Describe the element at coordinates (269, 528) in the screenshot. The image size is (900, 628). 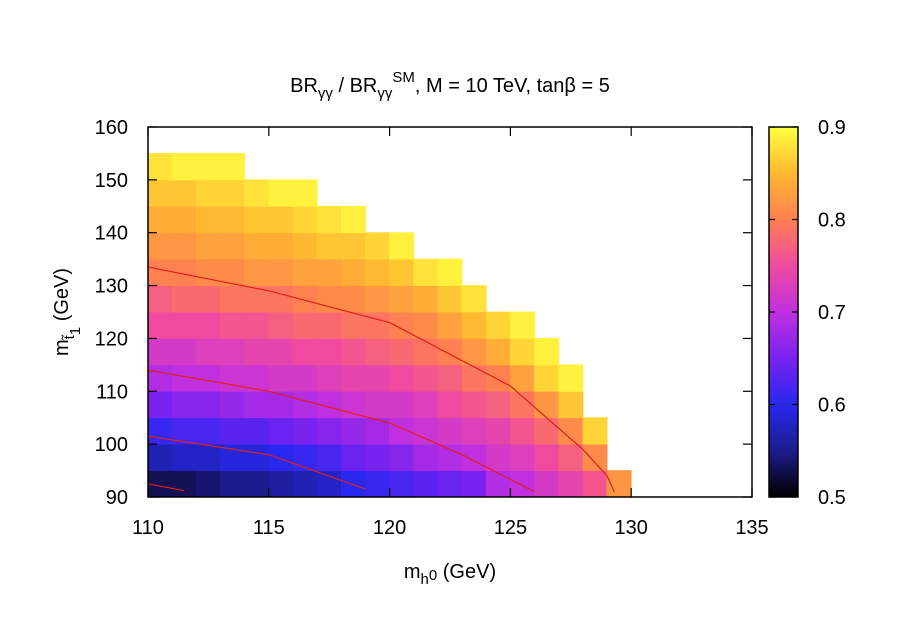
I see `x-tick-label: 115` at that location.